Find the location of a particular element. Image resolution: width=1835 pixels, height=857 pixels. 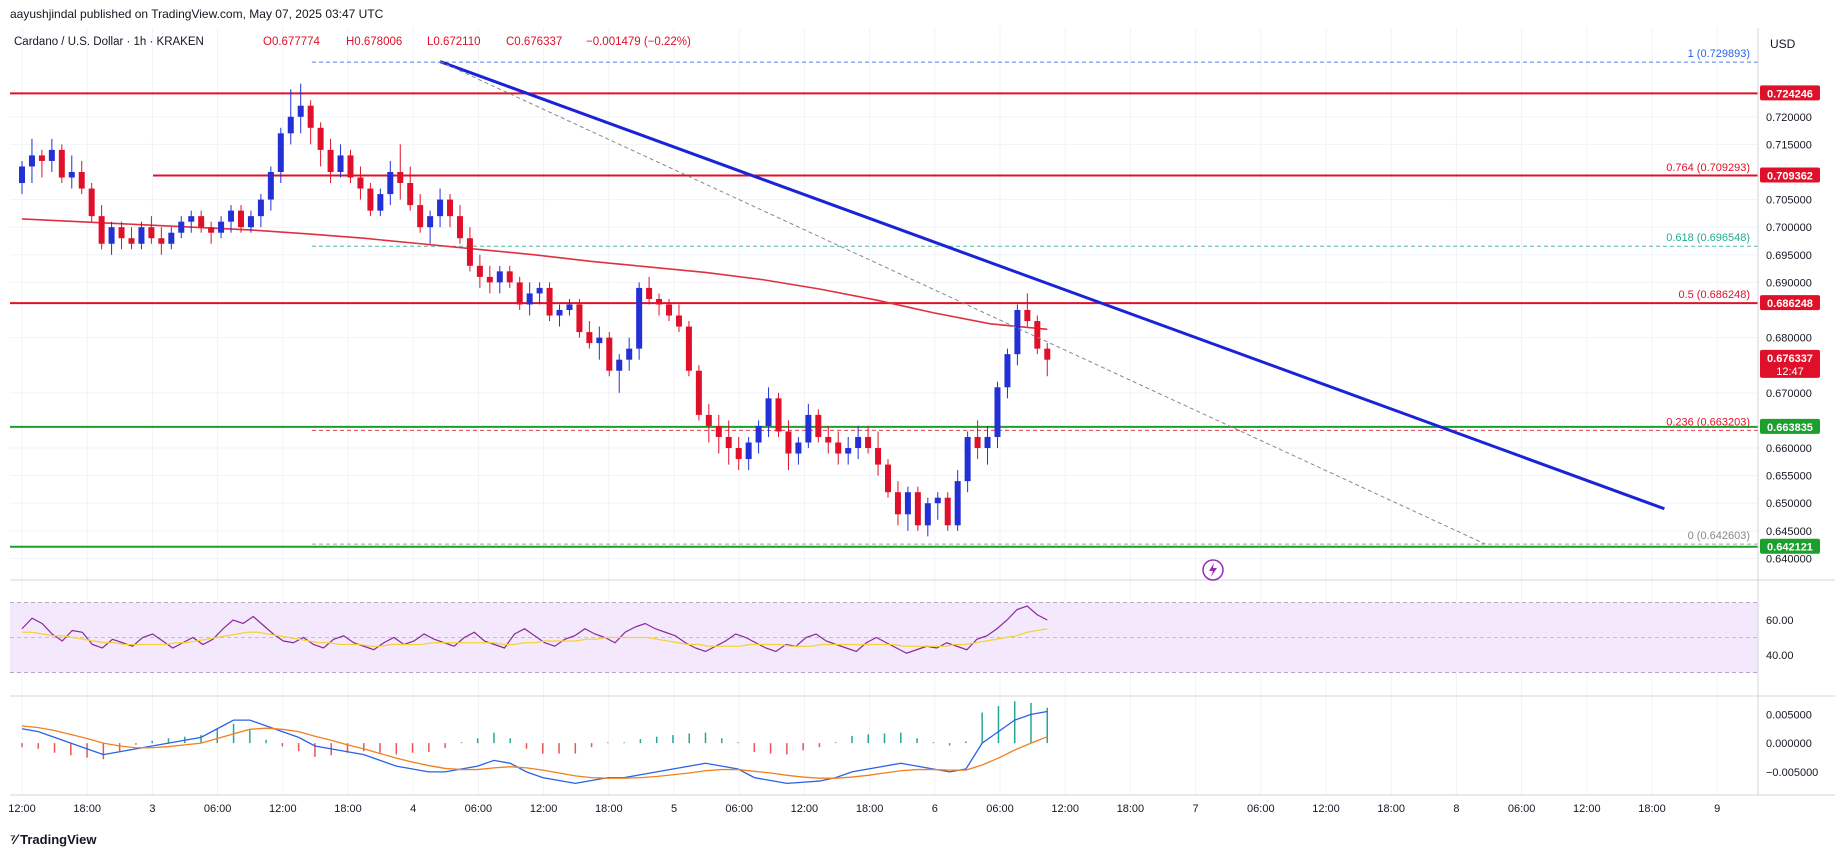

currency-label: USD is located at coordinates (1783, 44).